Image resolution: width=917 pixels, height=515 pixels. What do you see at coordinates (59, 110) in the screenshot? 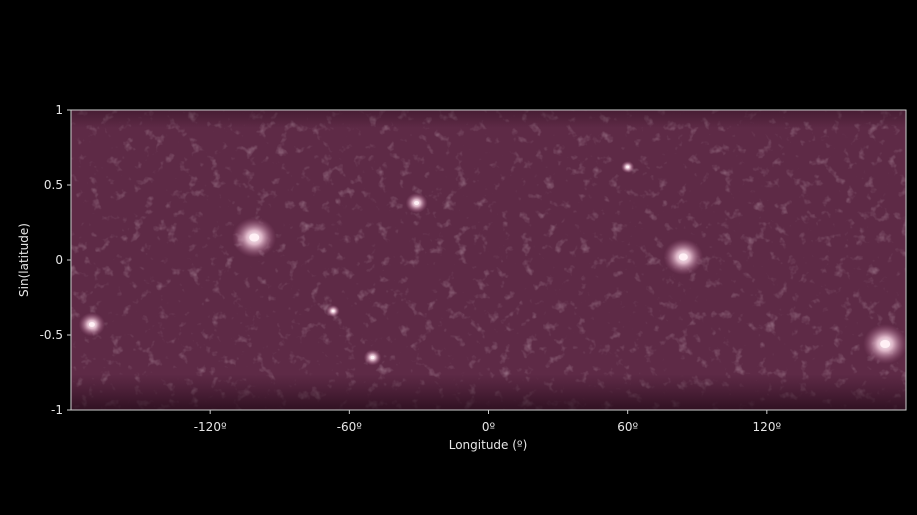
I see `y-tick-label: 1` at bounding box center [59, 110].